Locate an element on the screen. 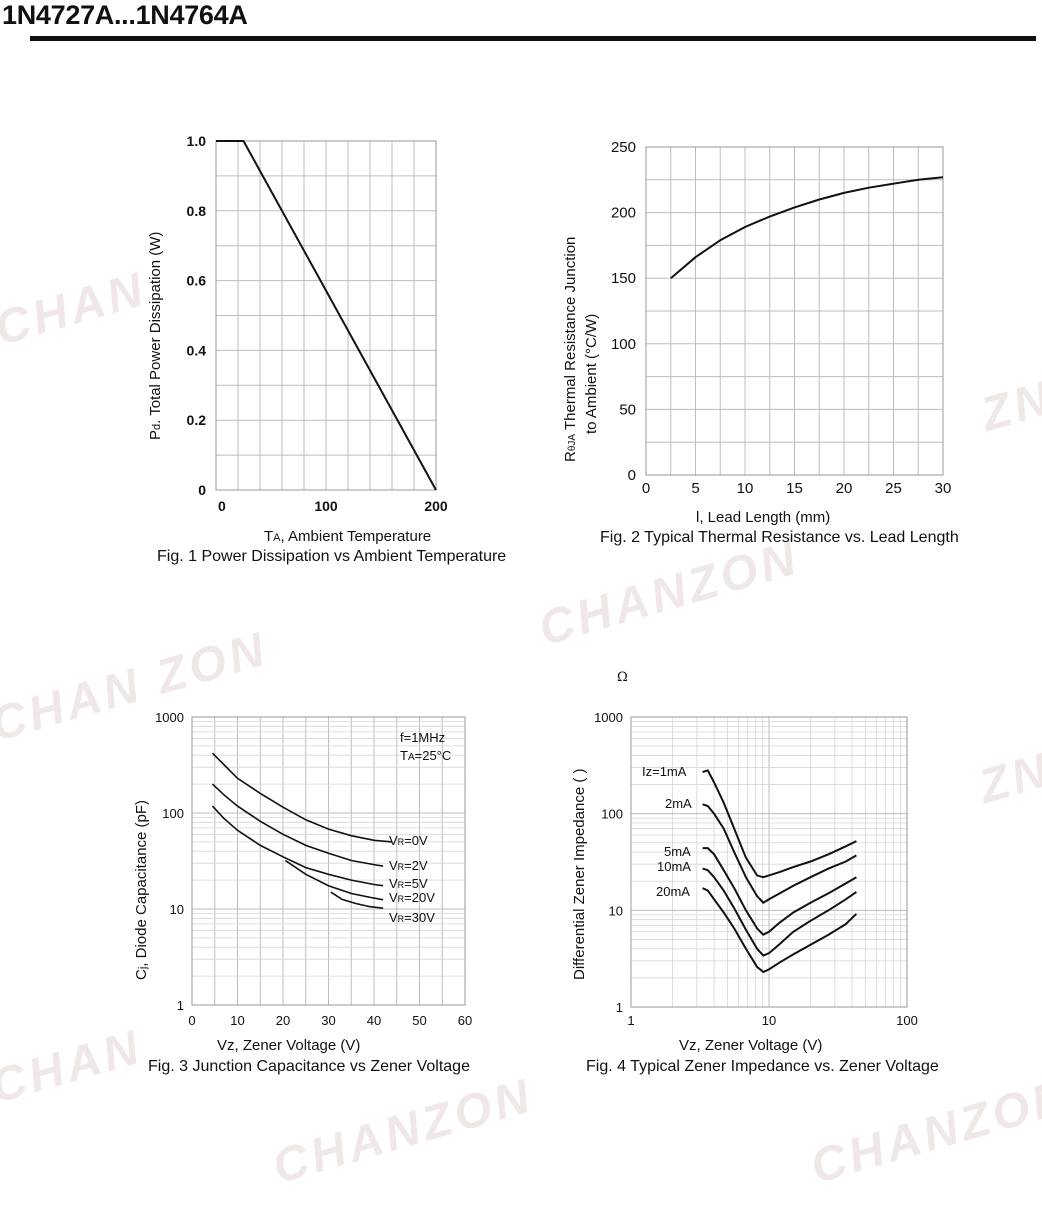 This screenshot has width=1042, height=1225. fig3-x-ticks: 0 10 20 30 40 50 60 is located at coordinates (330, 1020).